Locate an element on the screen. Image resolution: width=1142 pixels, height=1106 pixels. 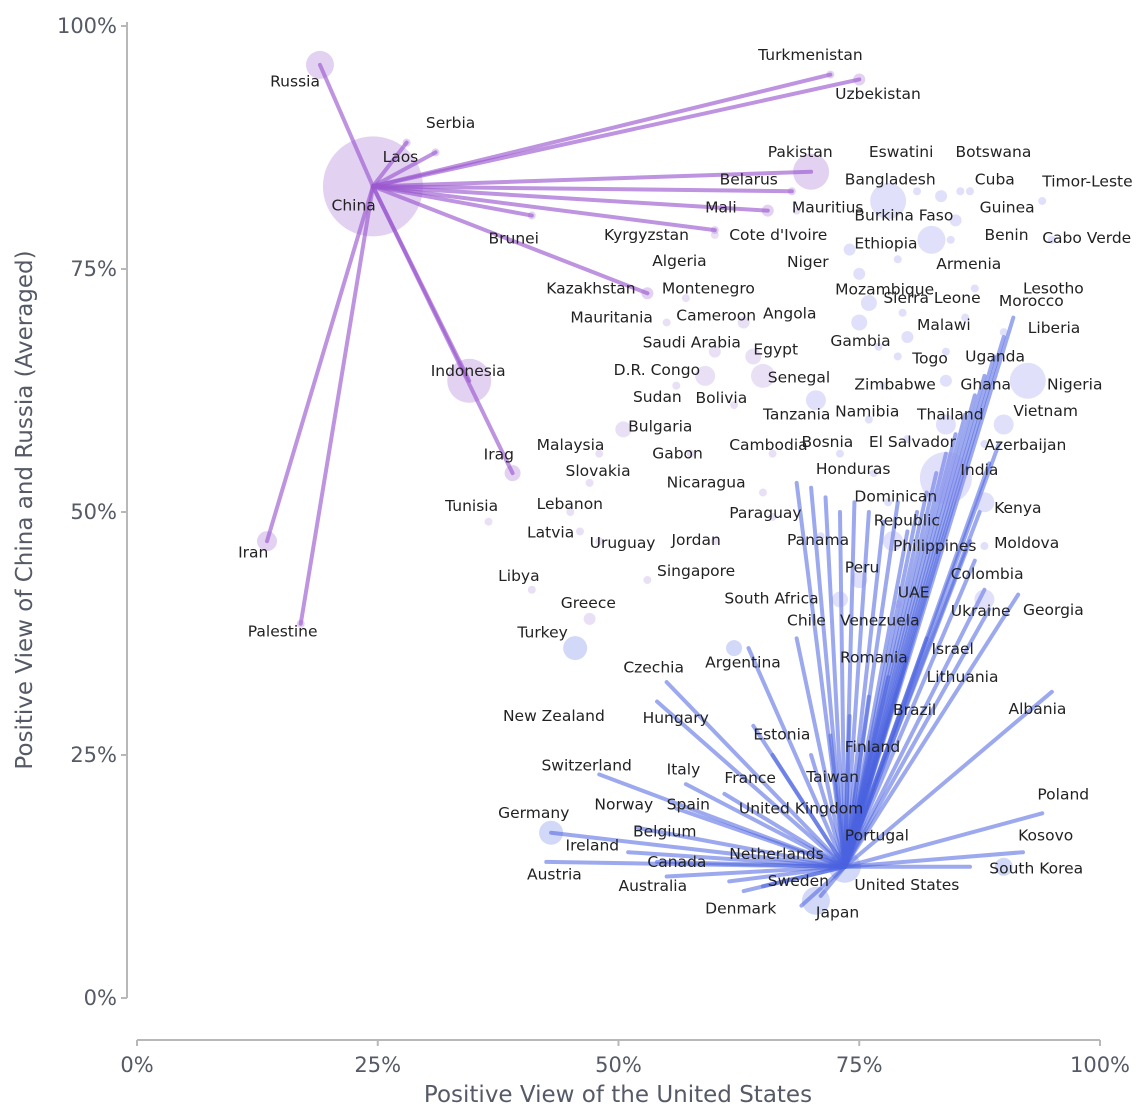
country-label: Guinea is located at coordinates (1007, 208).